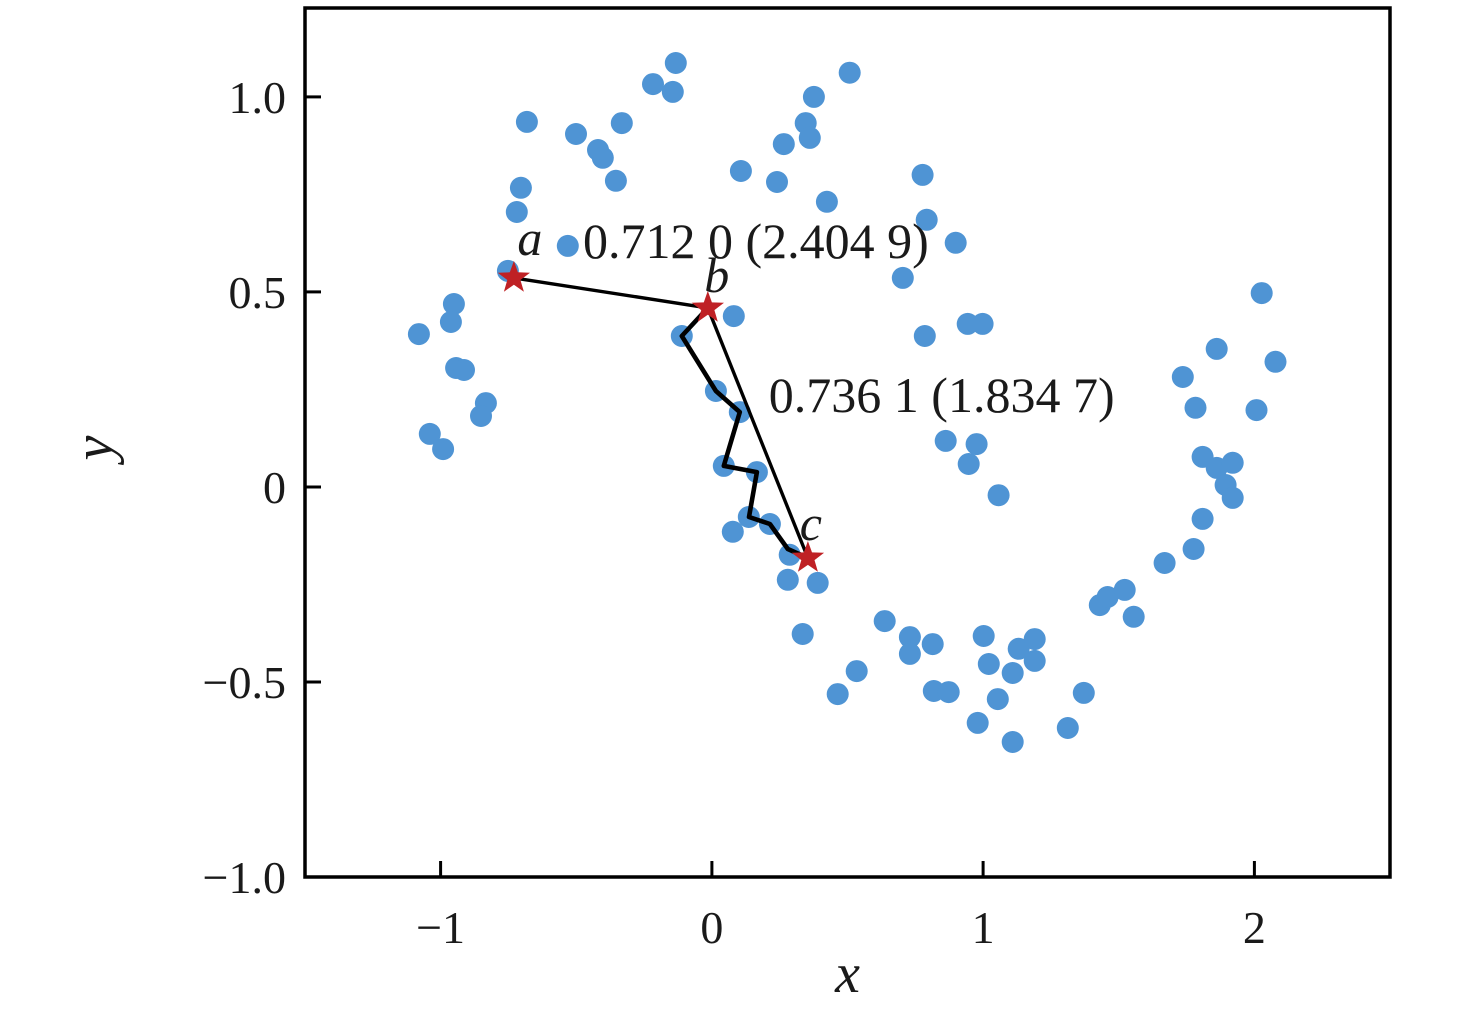  Describe the element at coordinates (811, 523) in the screenshot. I see `star-label-c: c` at that location.